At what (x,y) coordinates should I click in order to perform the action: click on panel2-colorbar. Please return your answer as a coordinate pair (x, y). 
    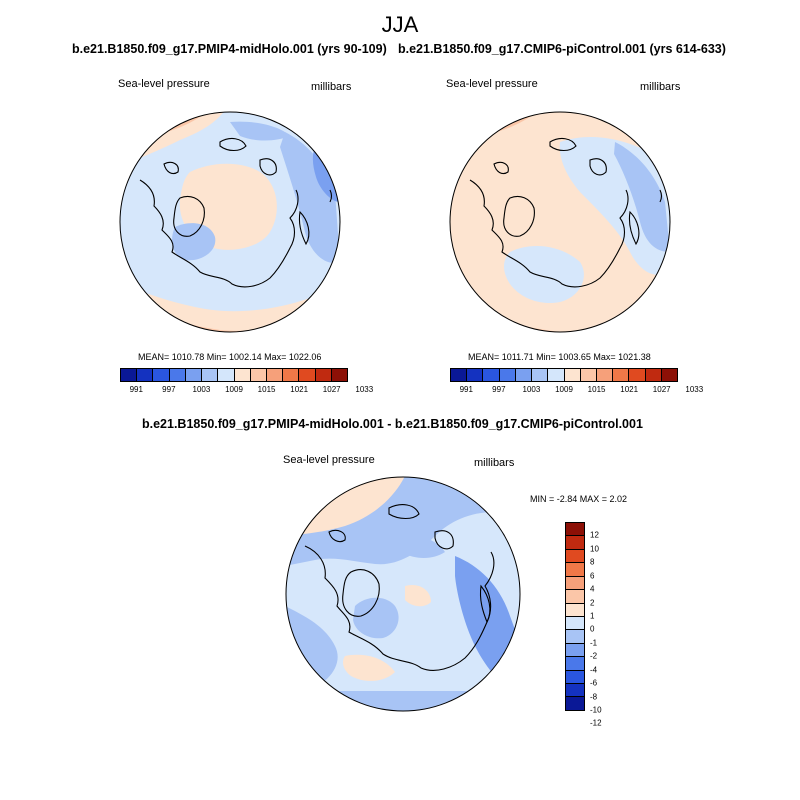
    Looking at the image, I should click on (564, 375).